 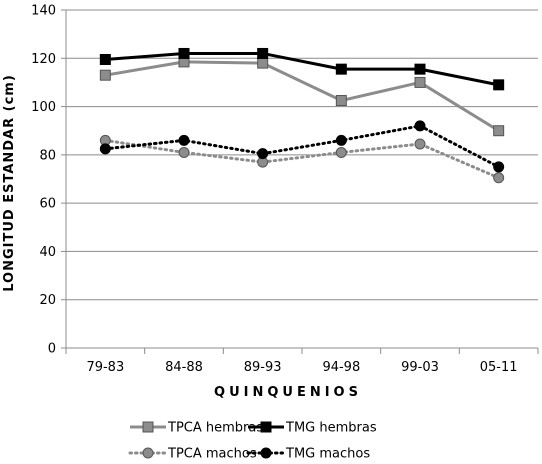 I want to click on y-tick-label: 140, so click(x=43, y=11).